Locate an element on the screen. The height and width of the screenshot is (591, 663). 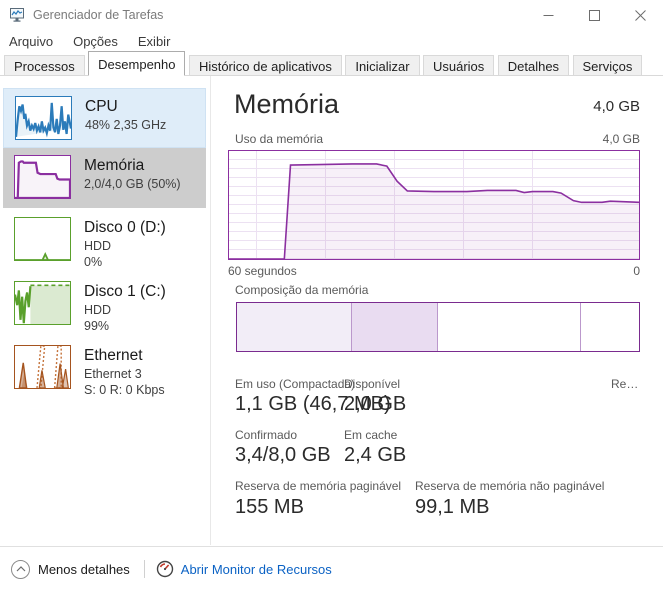
sidebar-item-disk0: Disco 0 (D:) HDD 0% is located at coordinates (104, 241).